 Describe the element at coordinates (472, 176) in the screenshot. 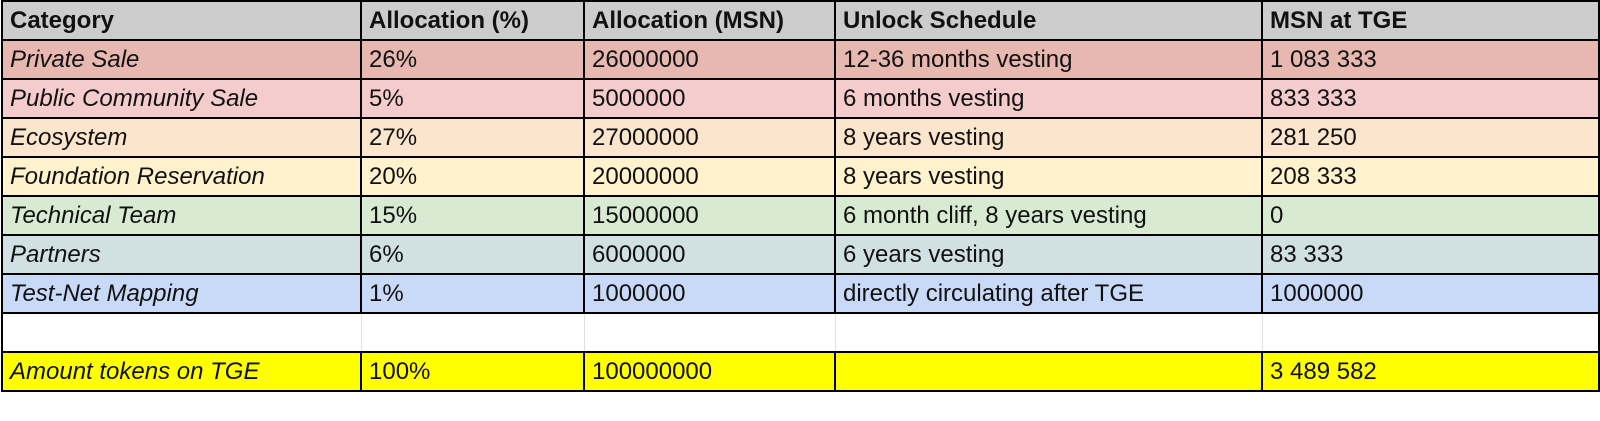

I see `allocation-percent-cell: 20%` at that location.